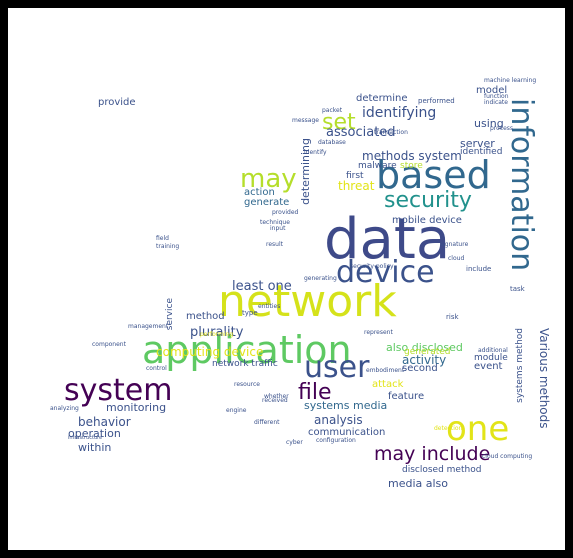 The height and width of the screenshot is (558, 573). I want to click on word-disclosed-method: disclosed method, so click(442, 470).